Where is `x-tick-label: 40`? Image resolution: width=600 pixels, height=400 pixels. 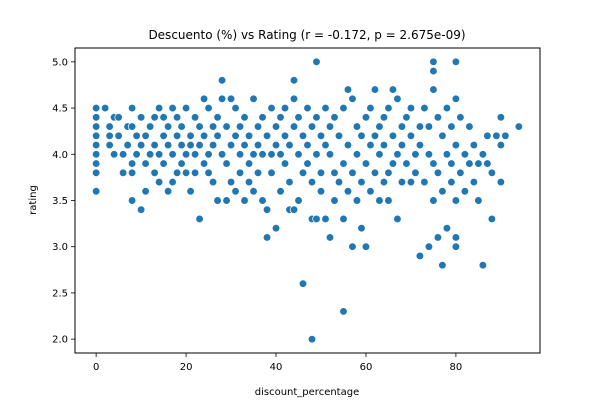 x-tick-label: 40 is located at coordinates (276, 367).